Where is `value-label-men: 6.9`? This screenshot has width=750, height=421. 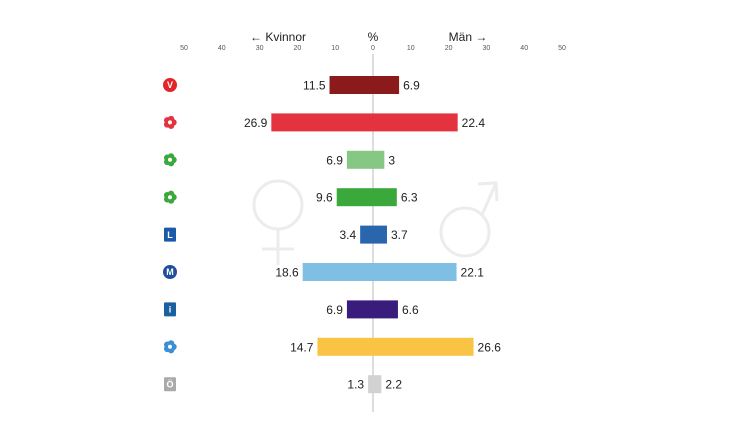 value-label-men: 6.9 is located at coordinates (411, 86).